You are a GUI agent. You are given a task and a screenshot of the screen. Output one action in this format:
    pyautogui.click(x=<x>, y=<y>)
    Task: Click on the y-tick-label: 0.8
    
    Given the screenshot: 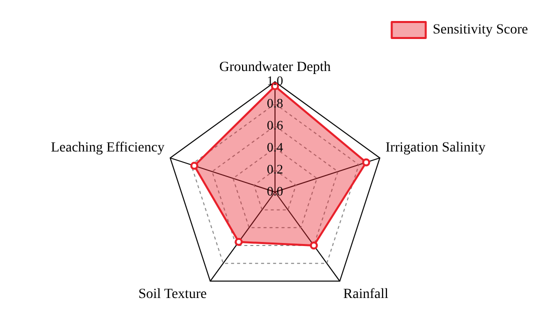 What is the action you would take?
    pyautogui.click(x=275, y=102)
    